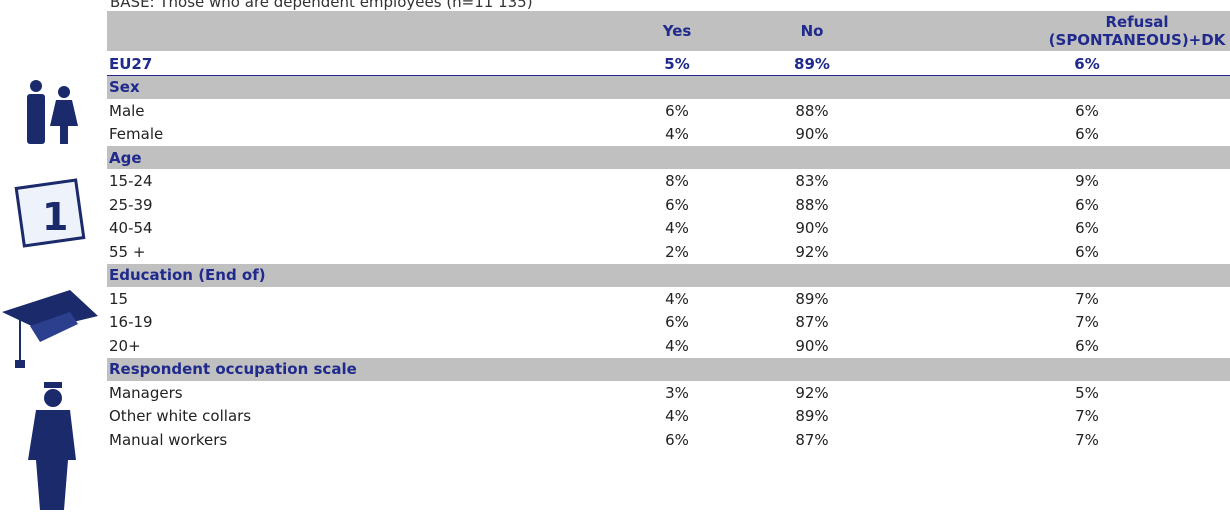  I want to click on header-row: Yes No Refusal (SPONTANEOUS)+DK, so click(668, 31).